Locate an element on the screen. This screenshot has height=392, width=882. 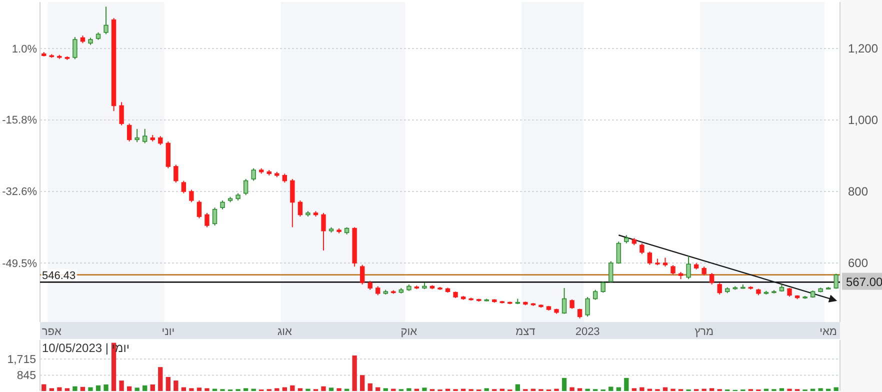
x-tick-label: 2023 is located at coordinates (587, 332).